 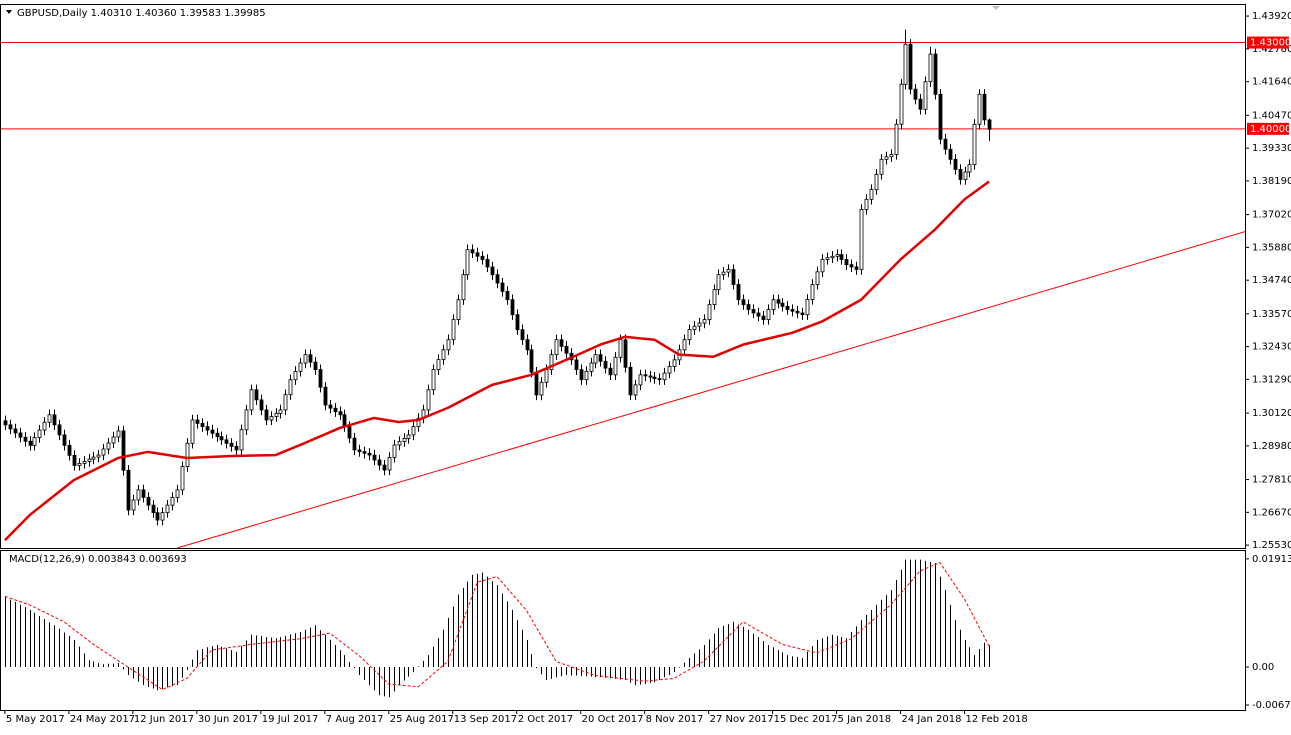 I want to click on y-tick-label: 1.31290, so click(x=1271, y=379).